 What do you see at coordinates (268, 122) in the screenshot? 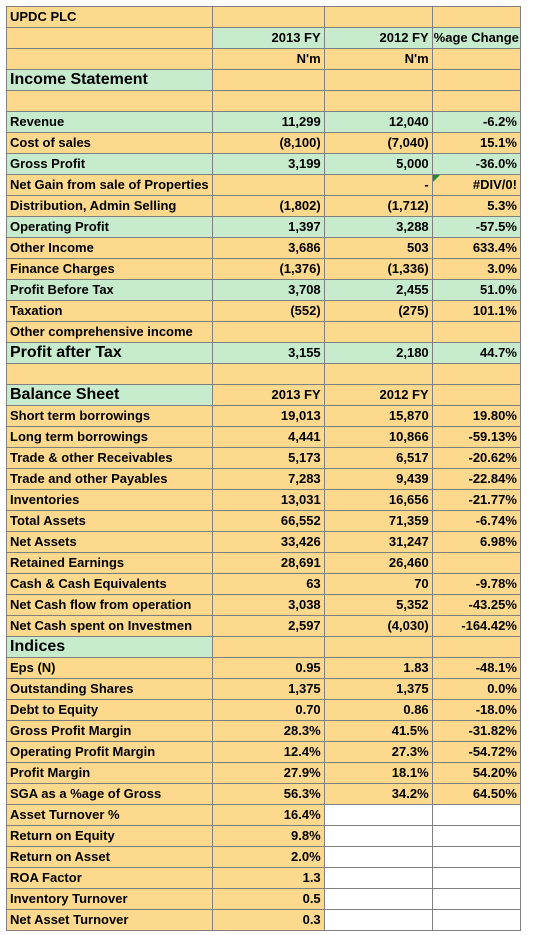
I see `value-2013: 11,299` at bounding box center [268, 122].